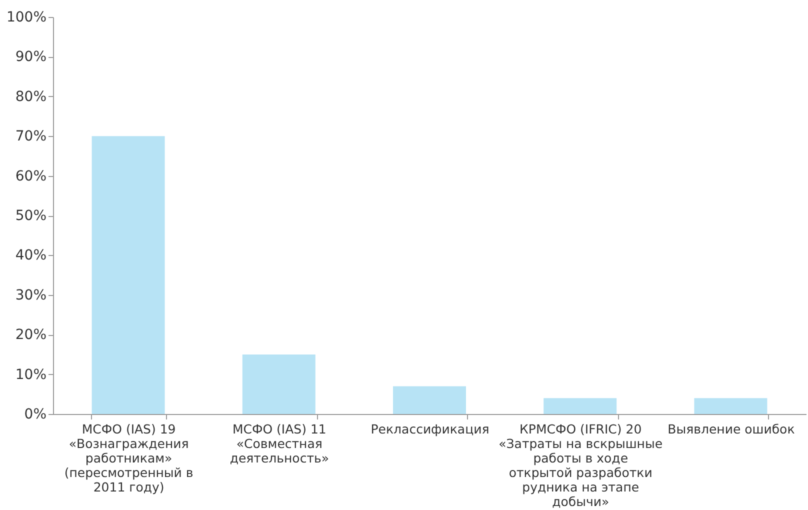 Image resolution: width=808 pixels, height=510 pixels. I want to click on y-tick-label: 0%, so click(35, 414).